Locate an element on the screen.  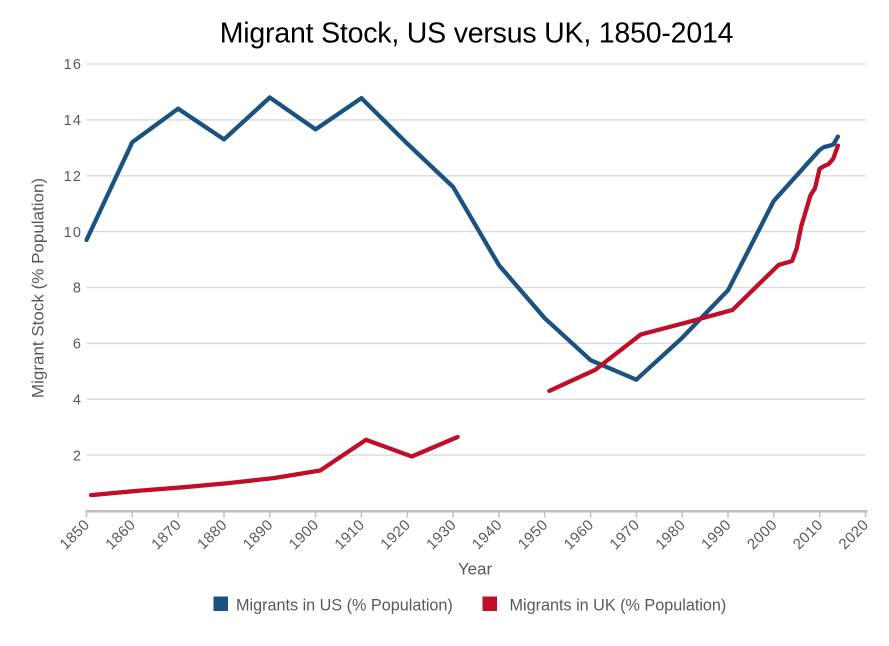
svg-text: 12 is located at coordinates (73, 177).